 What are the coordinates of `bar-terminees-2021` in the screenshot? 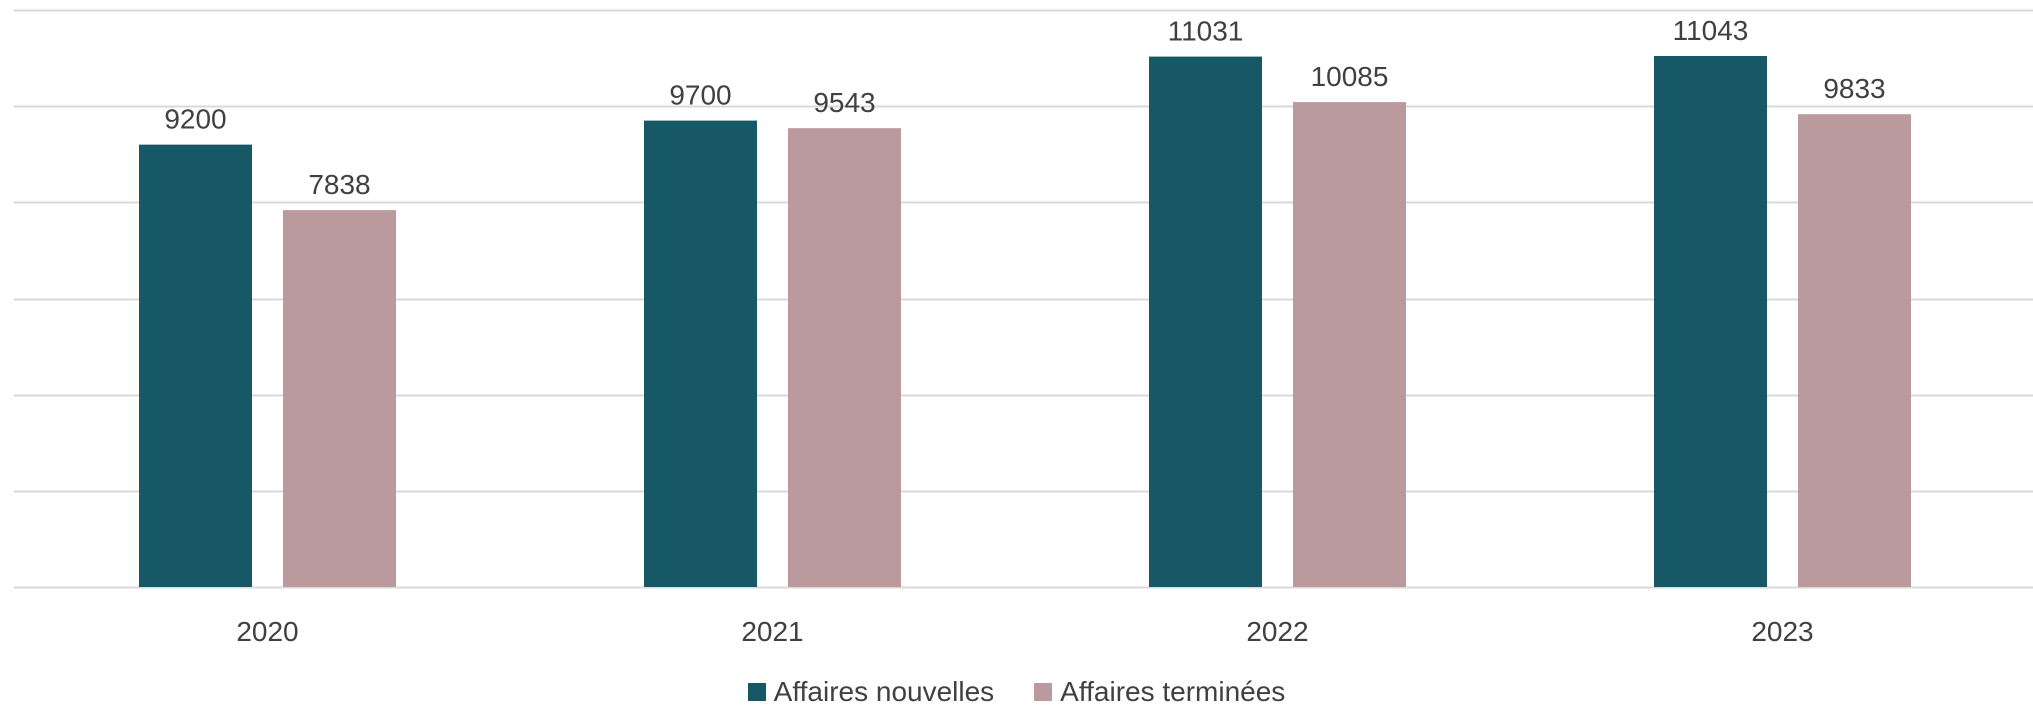 It's located at (844, 357).